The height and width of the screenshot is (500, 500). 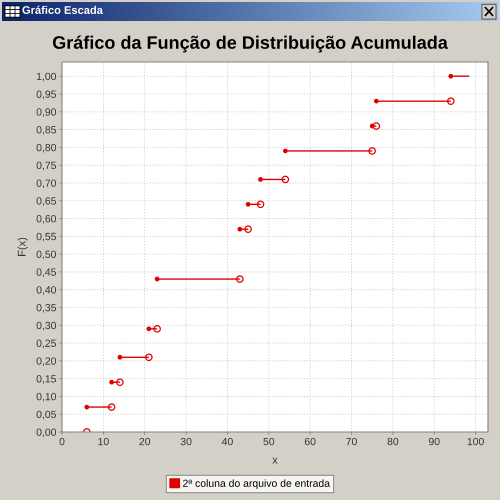 I want to click on x-tick-label: 100, so click(x=476, y=442).